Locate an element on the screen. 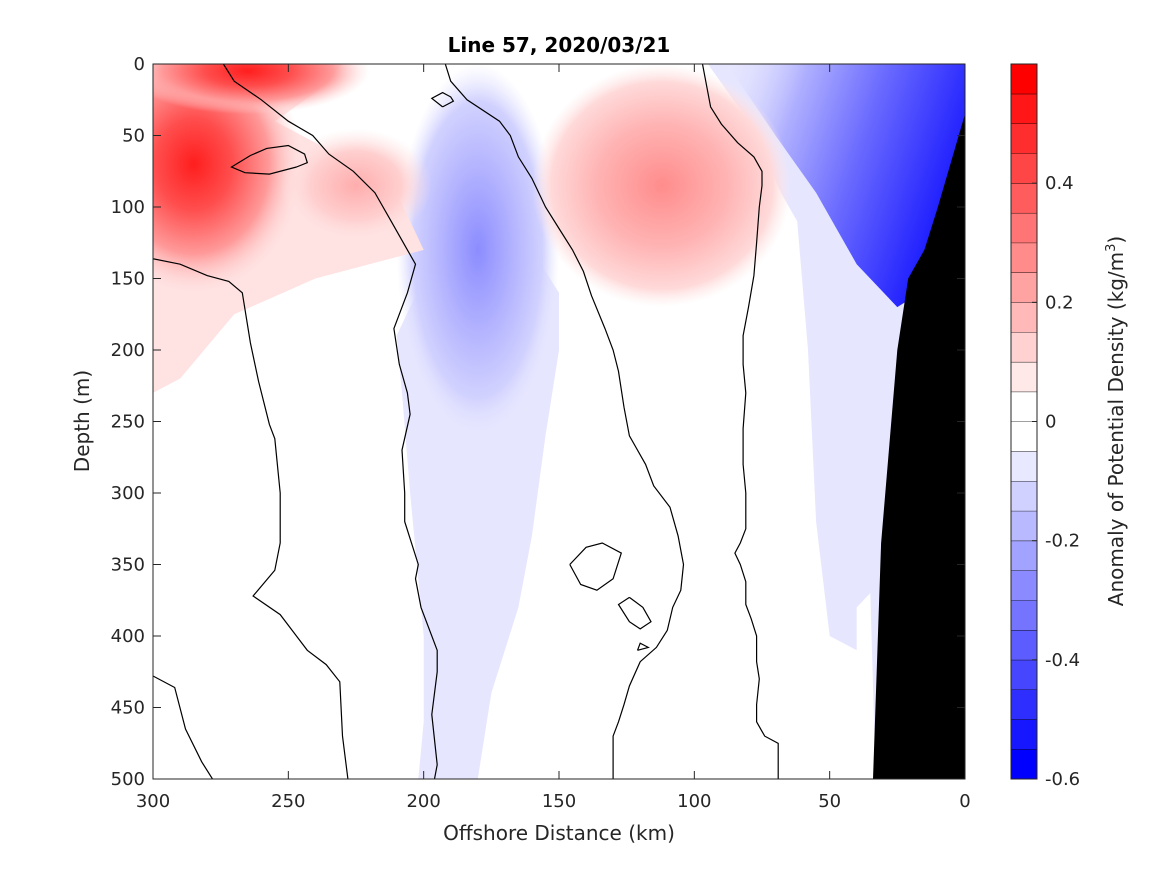 Image resolution: width=1167 pixels, height=875 pixels. positive-anomaly-mid-core is located at coordinates (661, 186).